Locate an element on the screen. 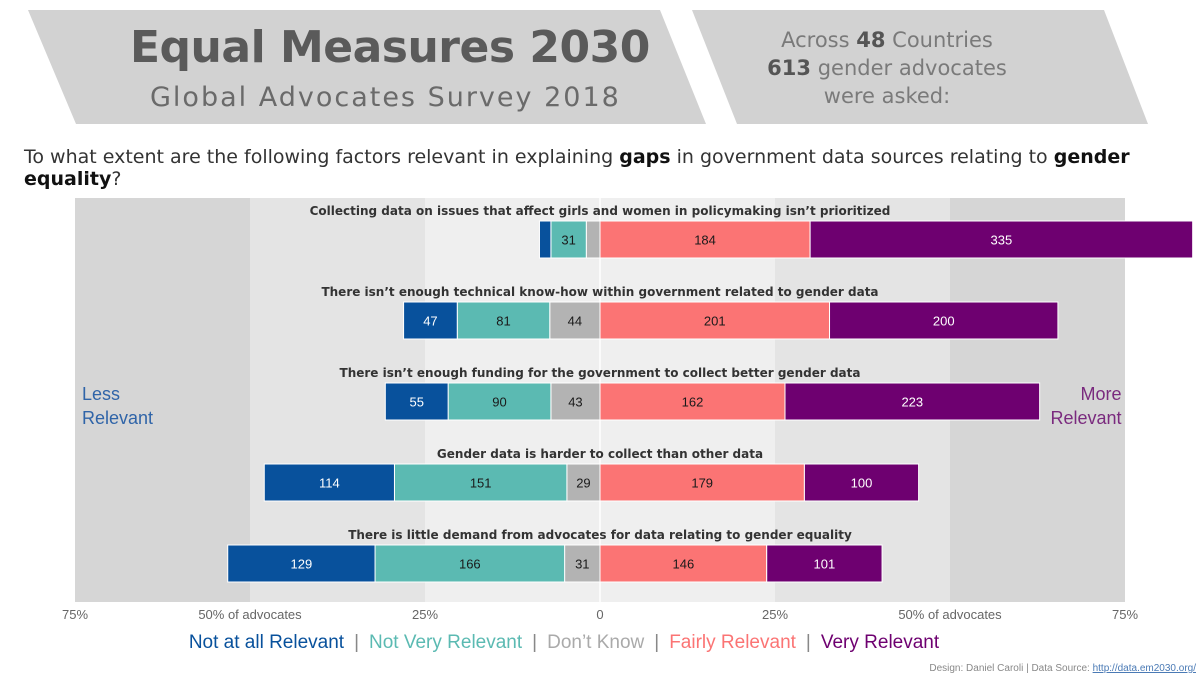  data-label: 151 is located at coordinates (481, 483).